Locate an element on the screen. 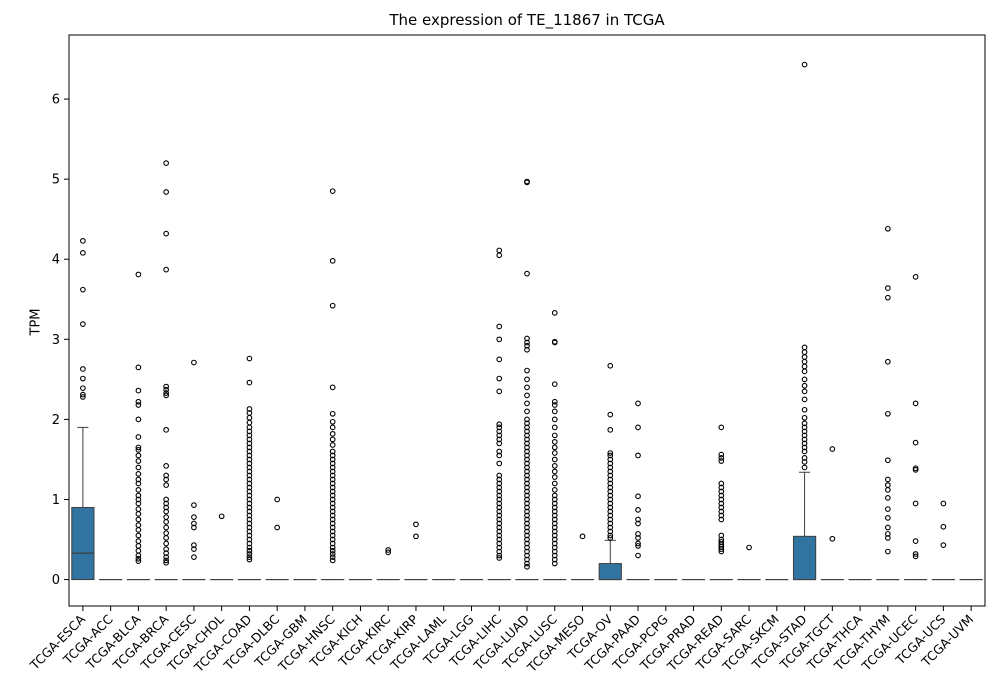 The height and width of the screenshot is (700, 1000). y-tick-label: 6 is located at coordinates (56, 100).